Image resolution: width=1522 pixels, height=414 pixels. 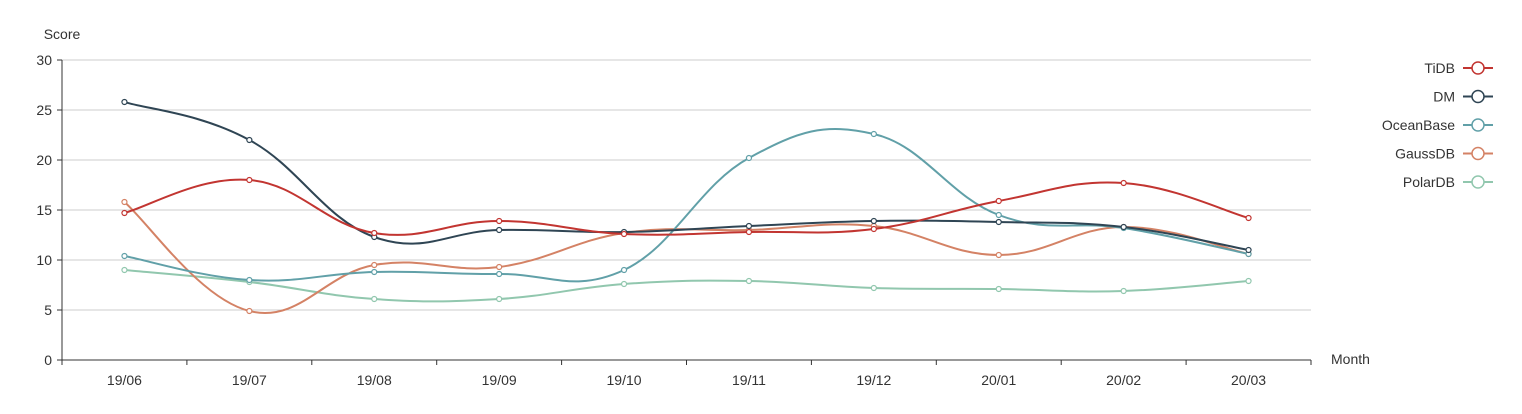 What do you see at coordinates (749, 380) in the screenshot?
I see `x-tick-label: 19/11` at bounding box center [749, 380].